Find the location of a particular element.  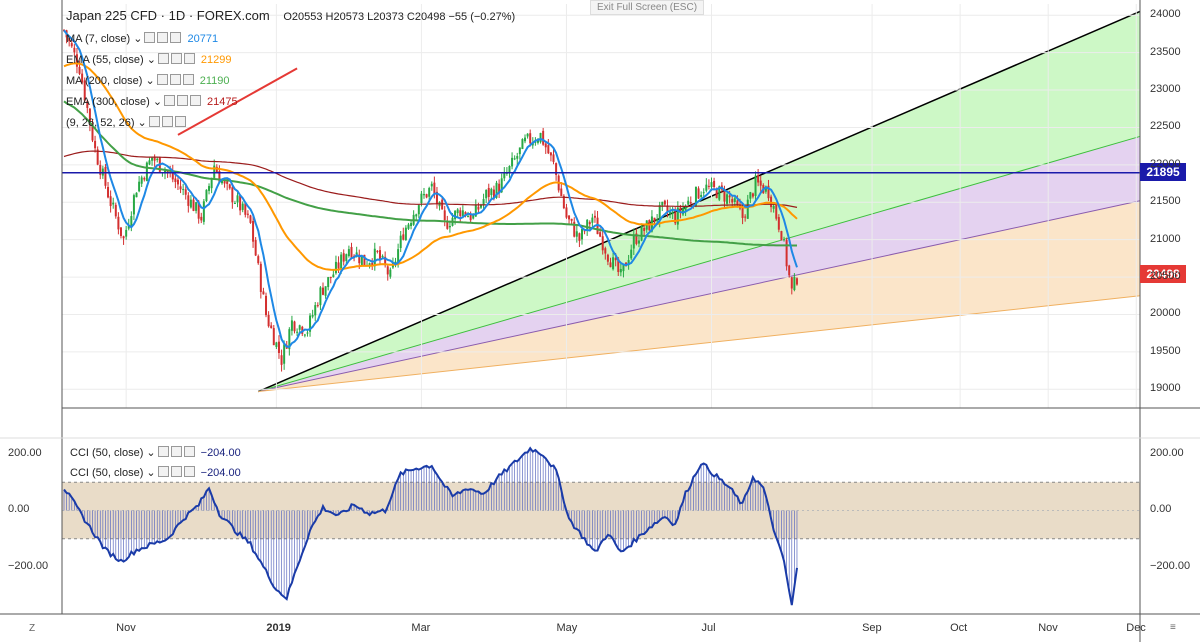

ema300-line is located at coordinates (430, 179).